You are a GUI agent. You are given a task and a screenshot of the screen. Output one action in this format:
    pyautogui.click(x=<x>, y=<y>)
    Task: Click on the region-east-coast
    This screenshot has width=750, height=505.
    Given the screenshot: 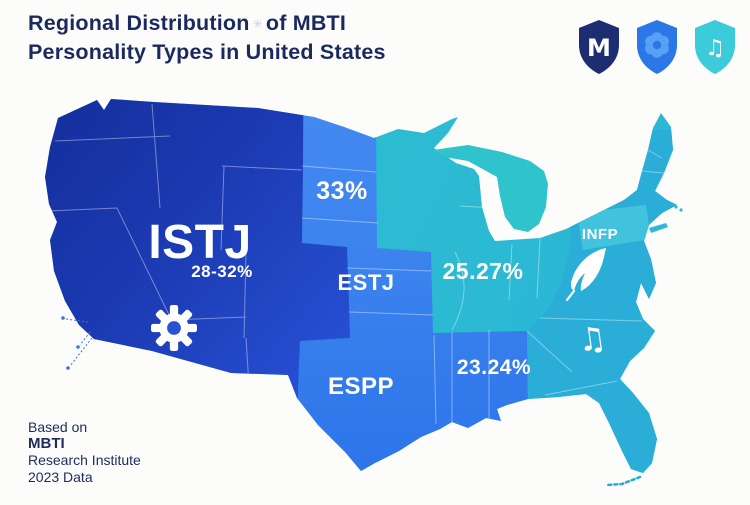 What is the action you would take?
    pyautogui.click(x=602, y=301)
    